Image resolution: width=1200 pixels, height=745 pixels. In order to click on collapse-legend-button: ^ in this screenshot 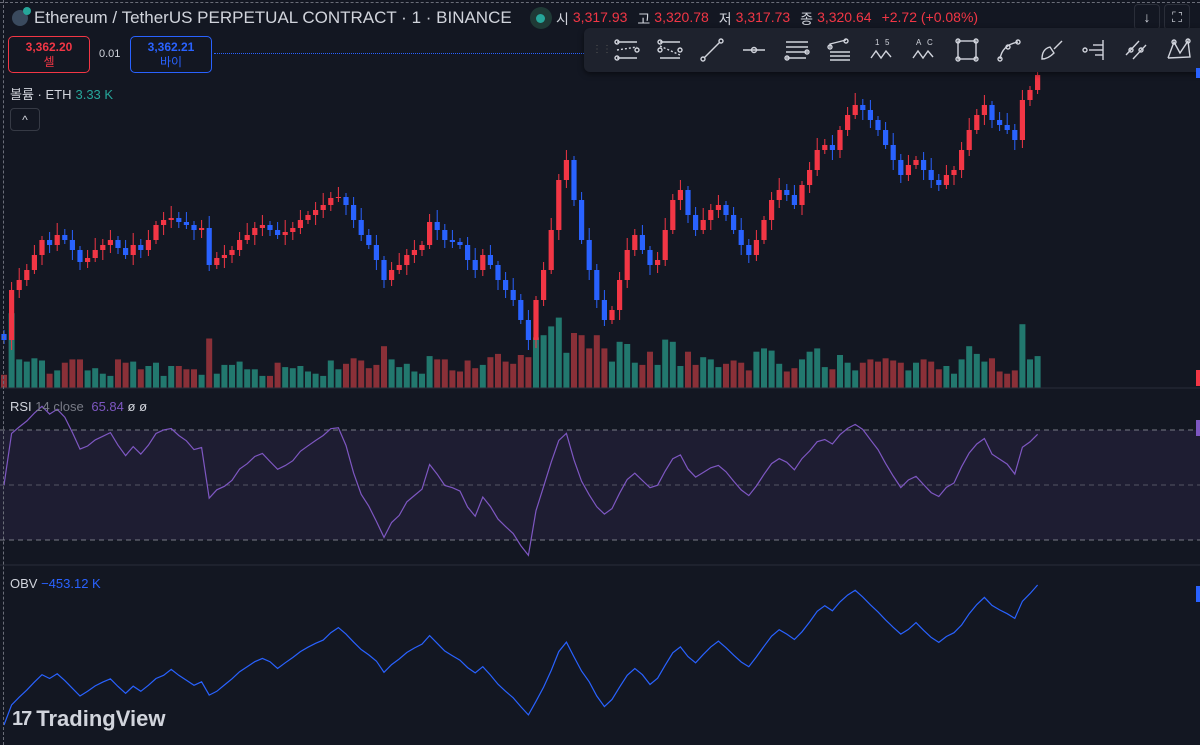, I will do `click(25, 119)`.